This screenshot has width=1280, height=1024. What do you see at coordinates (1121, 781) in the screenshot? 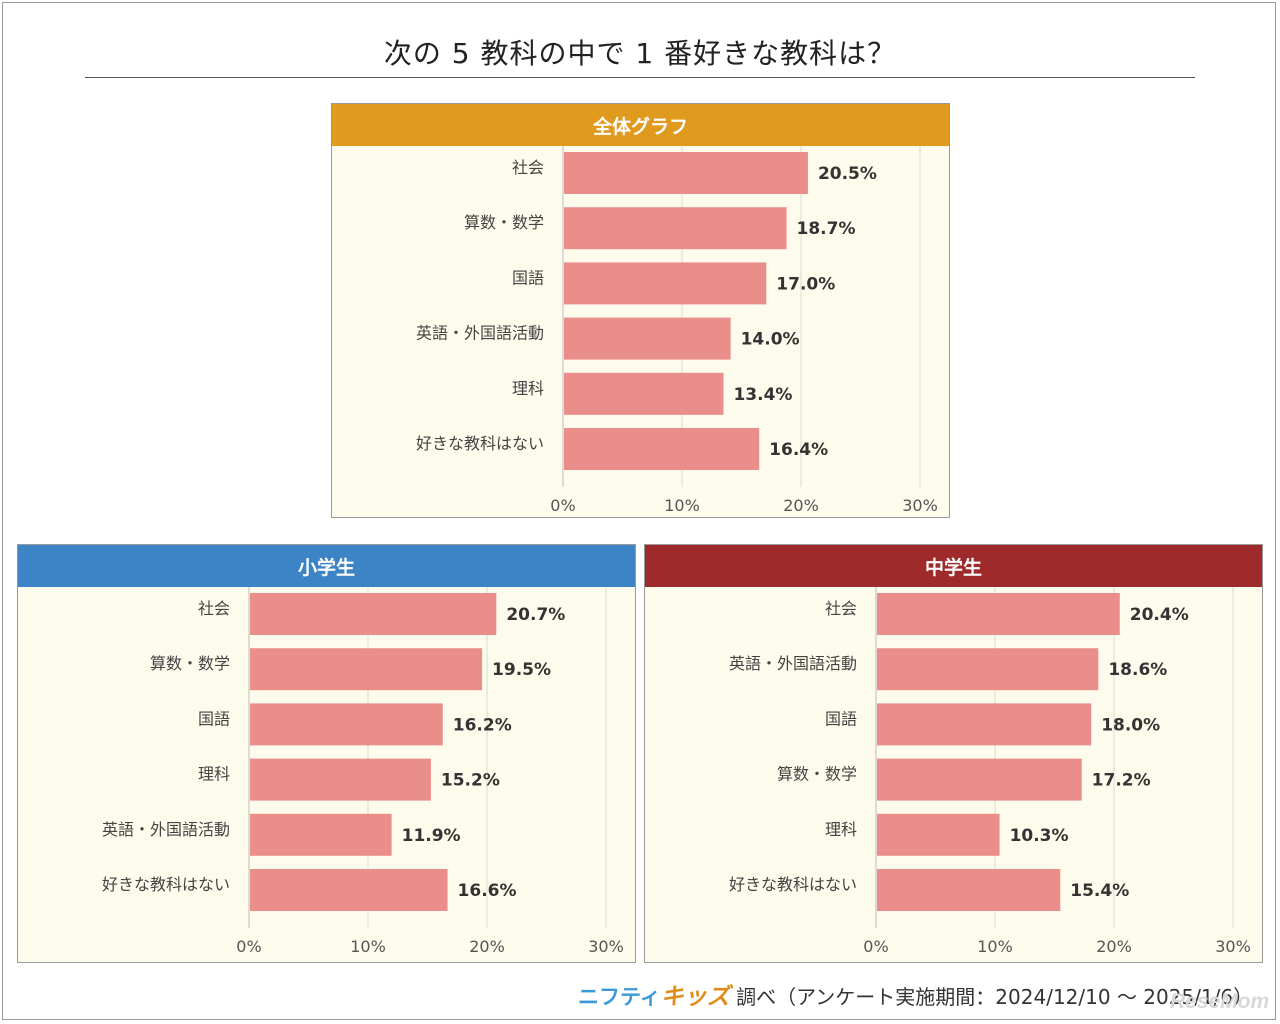
I see `value-label: 17.2%` at bounding box center [1121, 781].